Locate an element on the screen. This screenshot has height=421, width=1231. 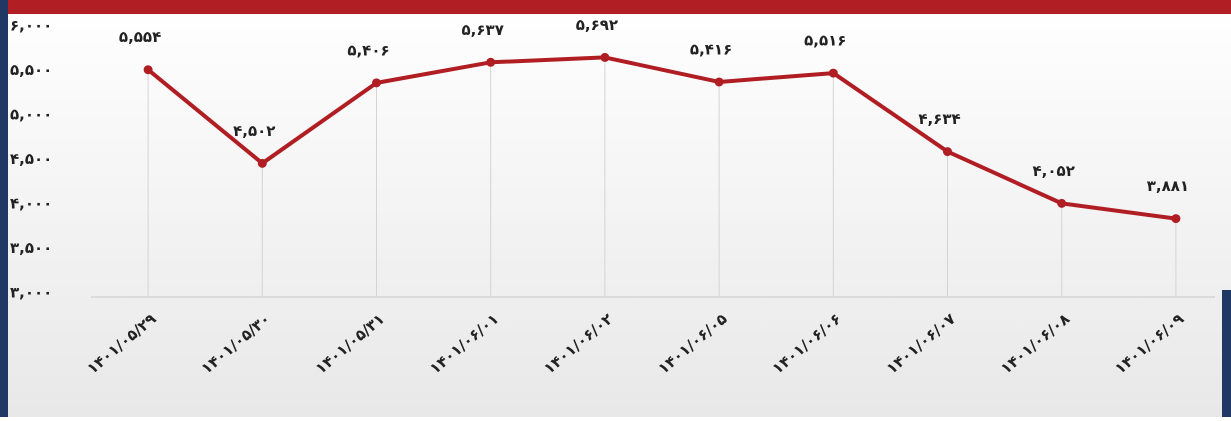
y-tick-label: ۴,۵۰۰ is located at coordinates (31, 159).